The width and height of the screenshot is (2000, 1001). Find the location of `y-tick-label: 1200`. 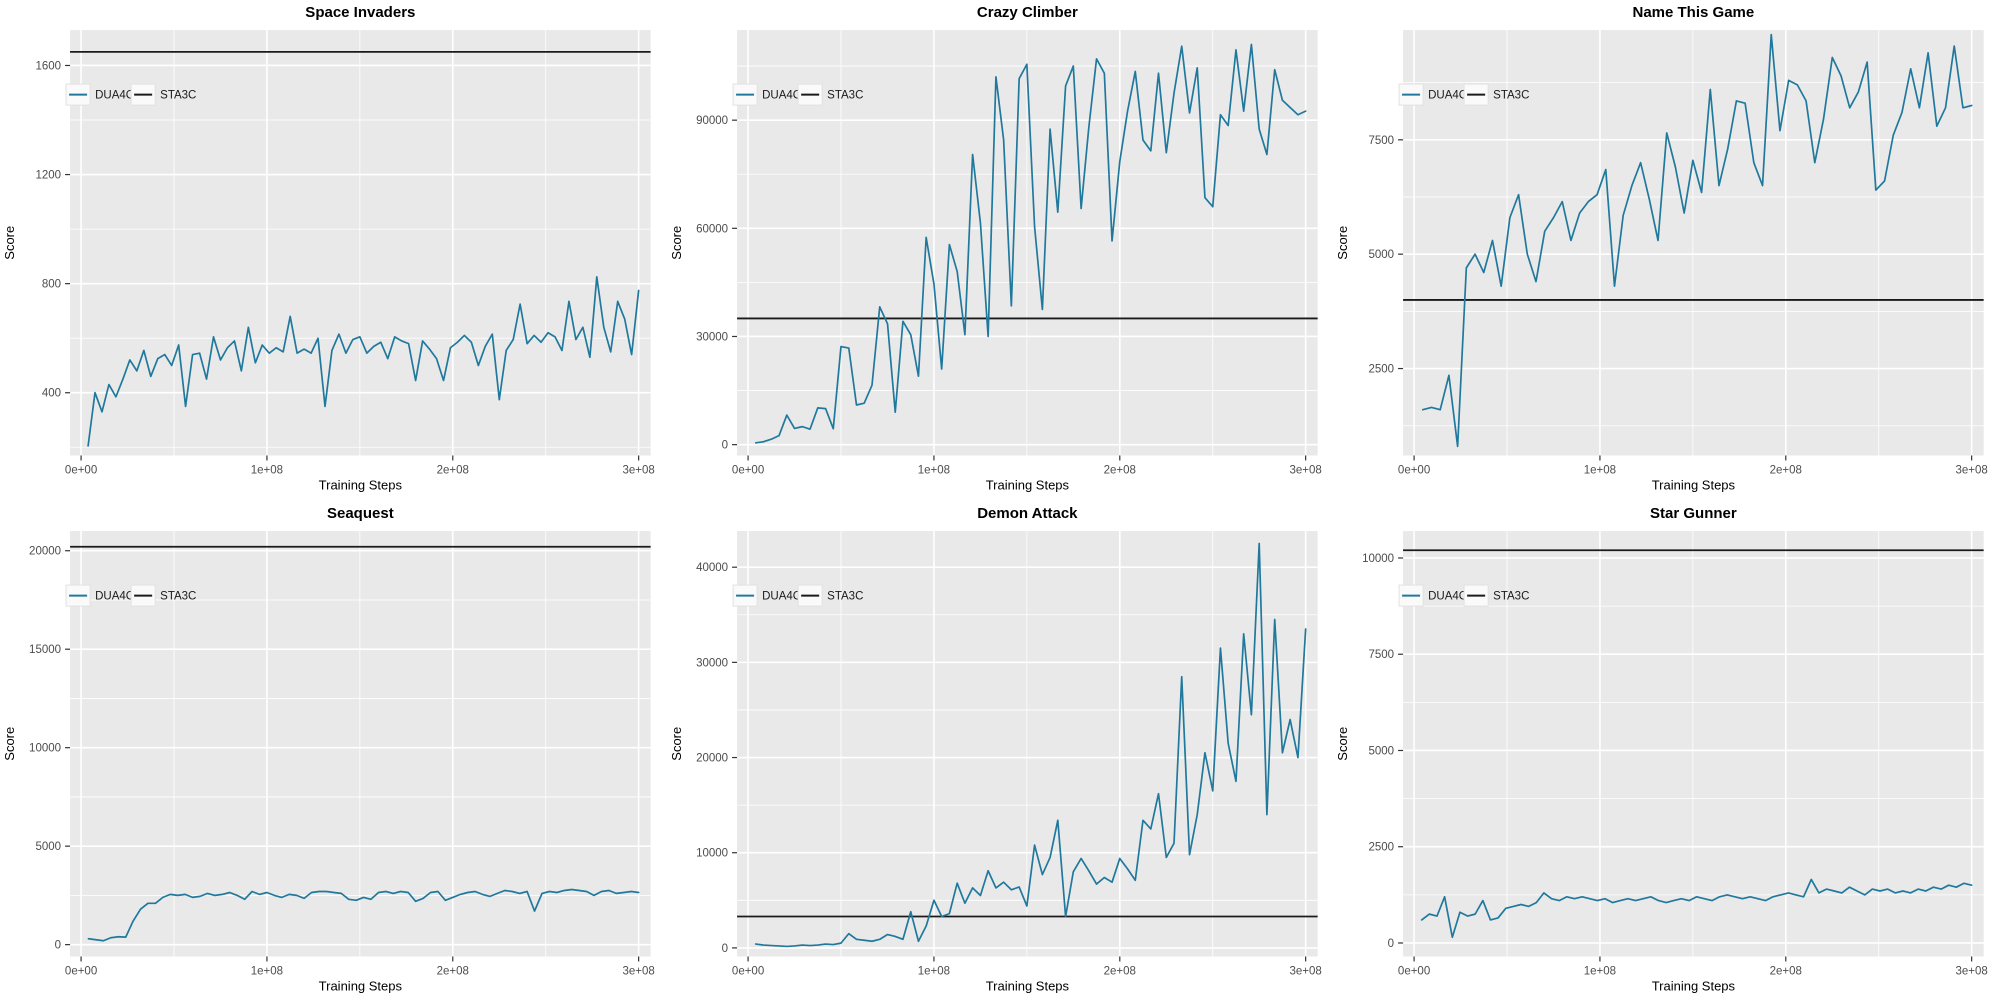

y-tick-label: 1200 is located at coordinates (48, 176).